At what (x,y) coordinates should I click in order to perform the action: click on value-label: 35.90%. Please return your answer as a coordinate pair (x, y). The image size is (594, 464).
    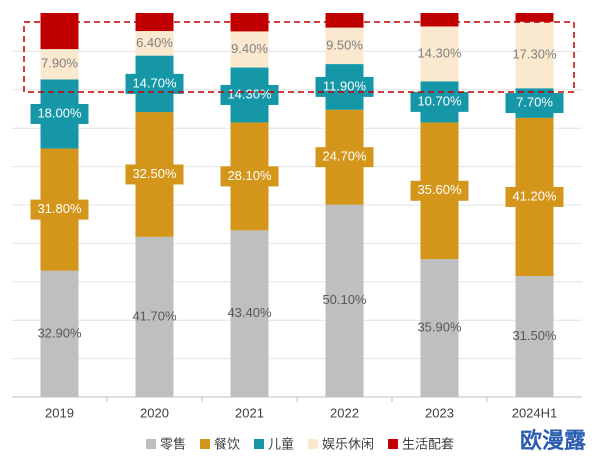
    Looking at the image, I should click on (439, 327).